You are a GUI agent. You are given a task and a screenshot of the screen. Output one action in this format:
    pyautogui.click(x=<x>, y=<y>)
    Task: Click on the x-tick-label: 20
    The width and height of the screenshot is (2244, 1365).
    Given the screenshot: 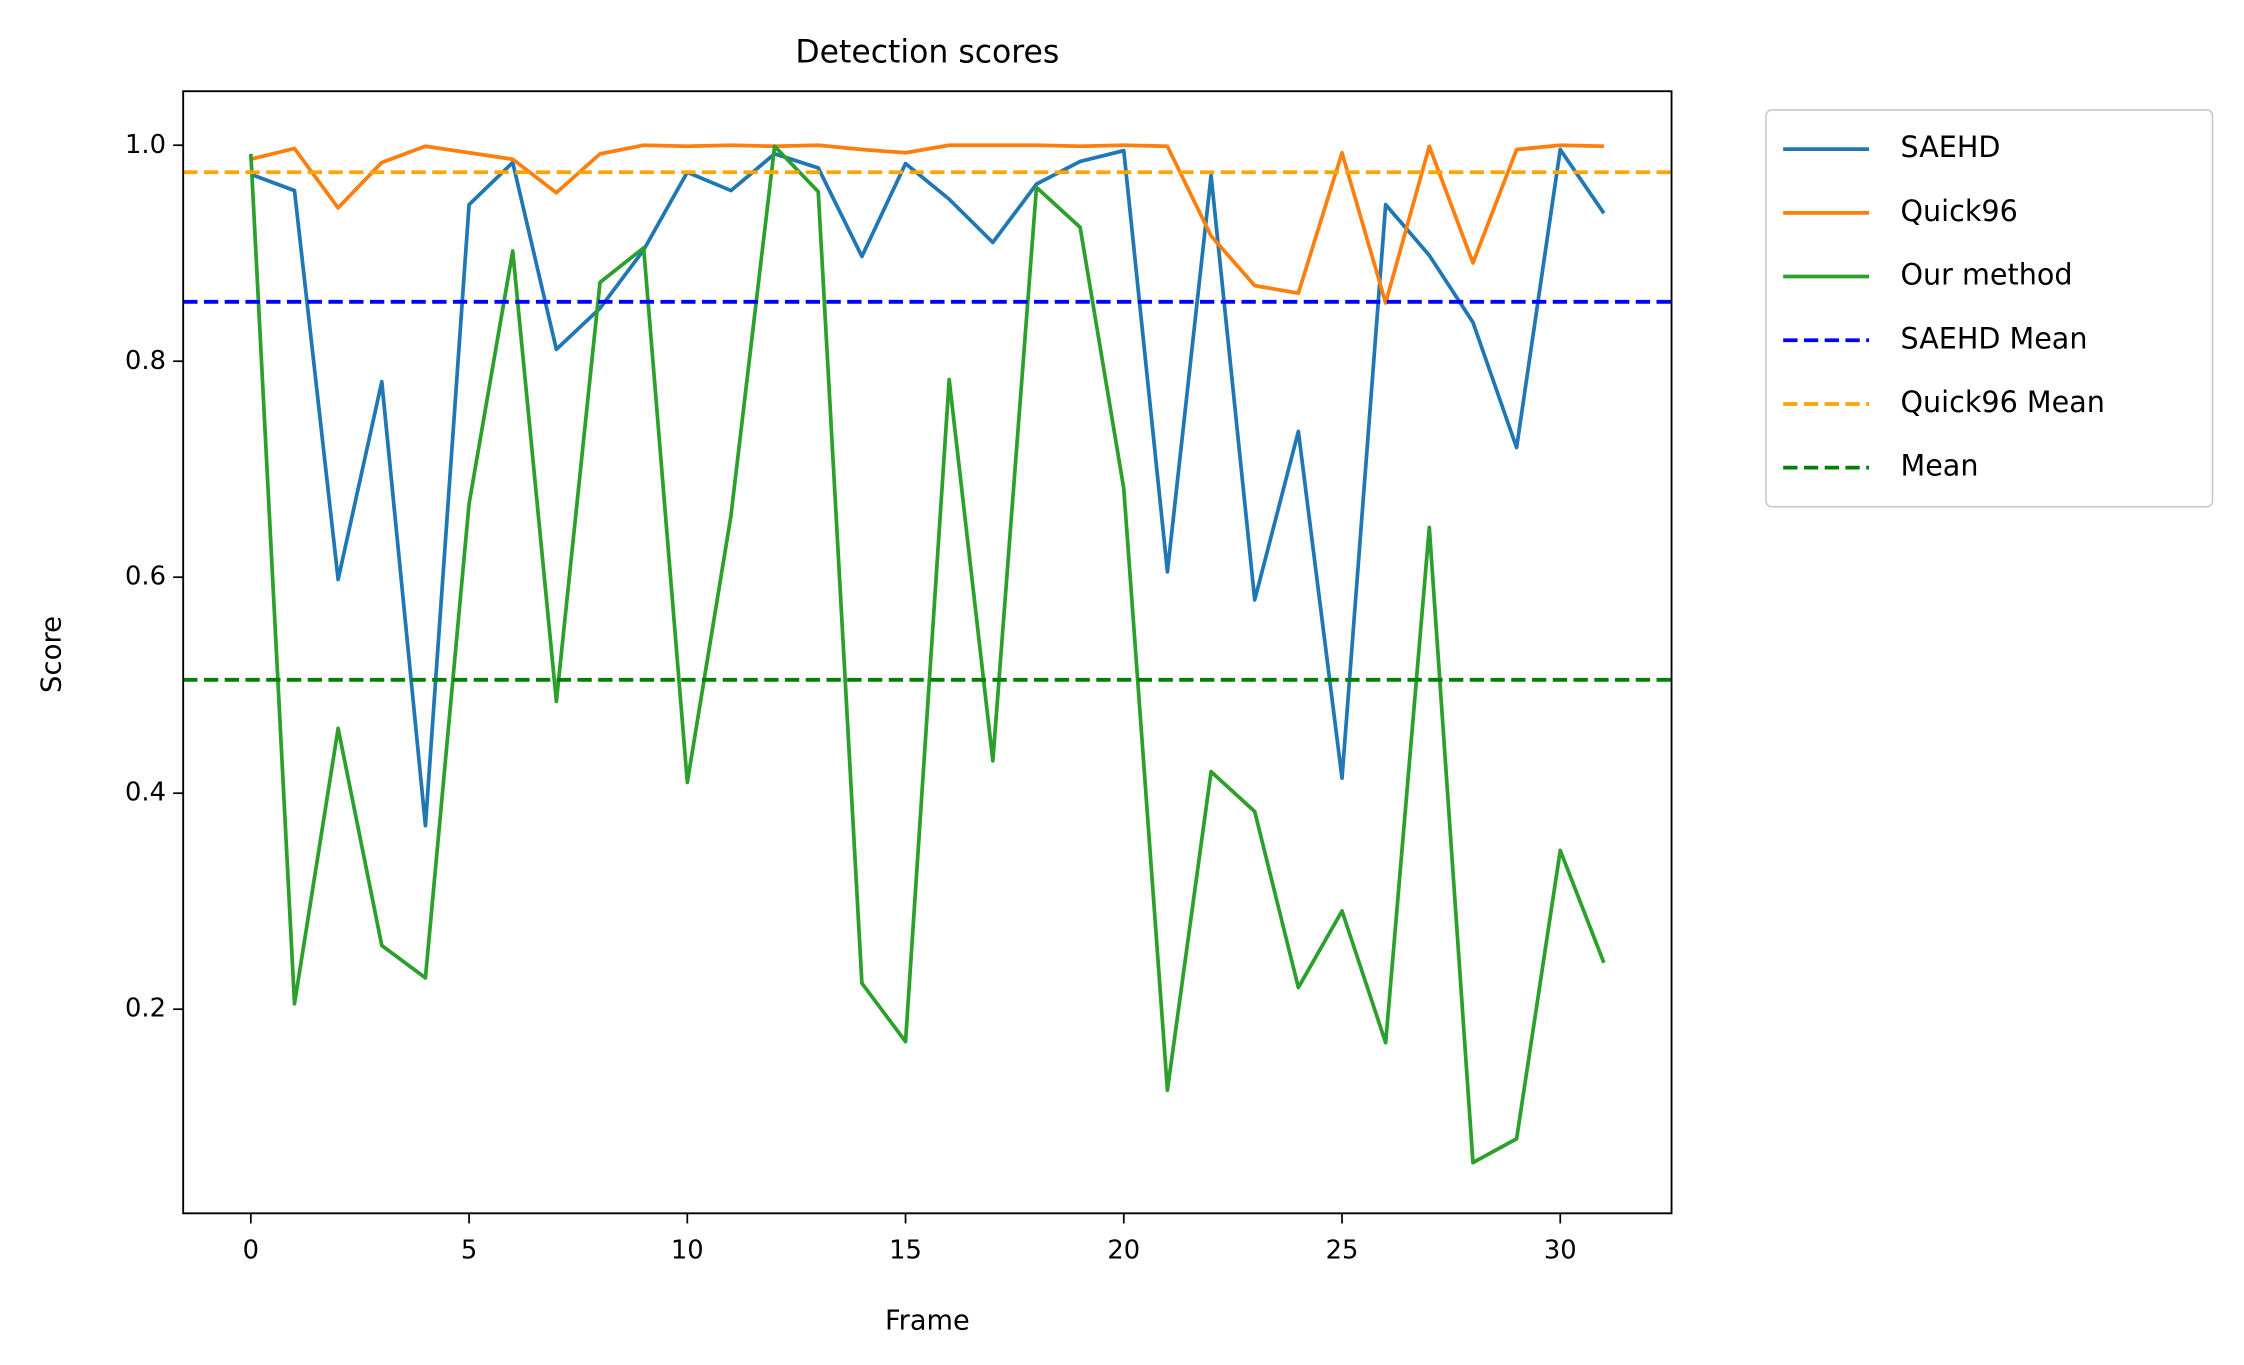 What is the action you would take?
    pyautogui.click(x=1123, y=1250)
    